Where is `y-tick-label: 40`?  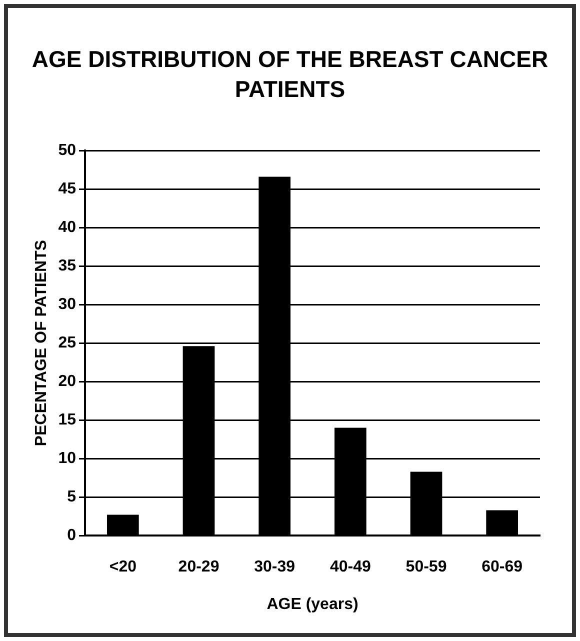
y-tick-label: 40 is located at coordinates (67, 227).